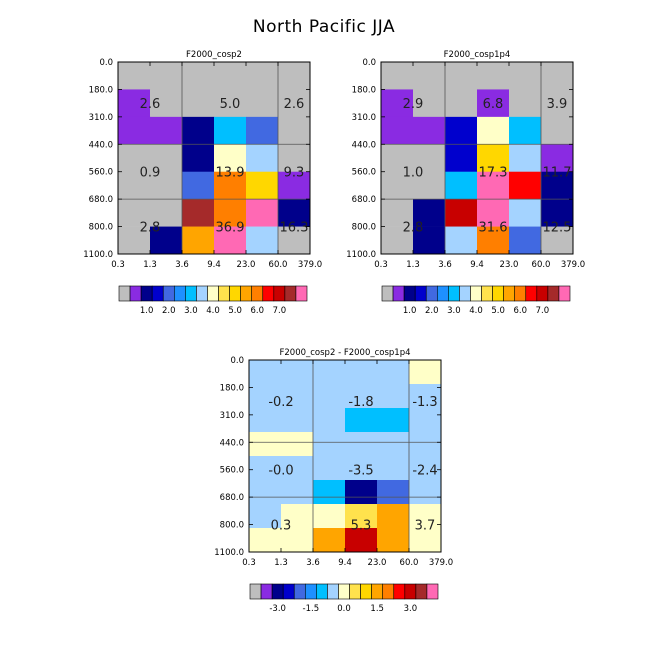  I want to click on y-tick-label: 680.0, so click(232, 498).